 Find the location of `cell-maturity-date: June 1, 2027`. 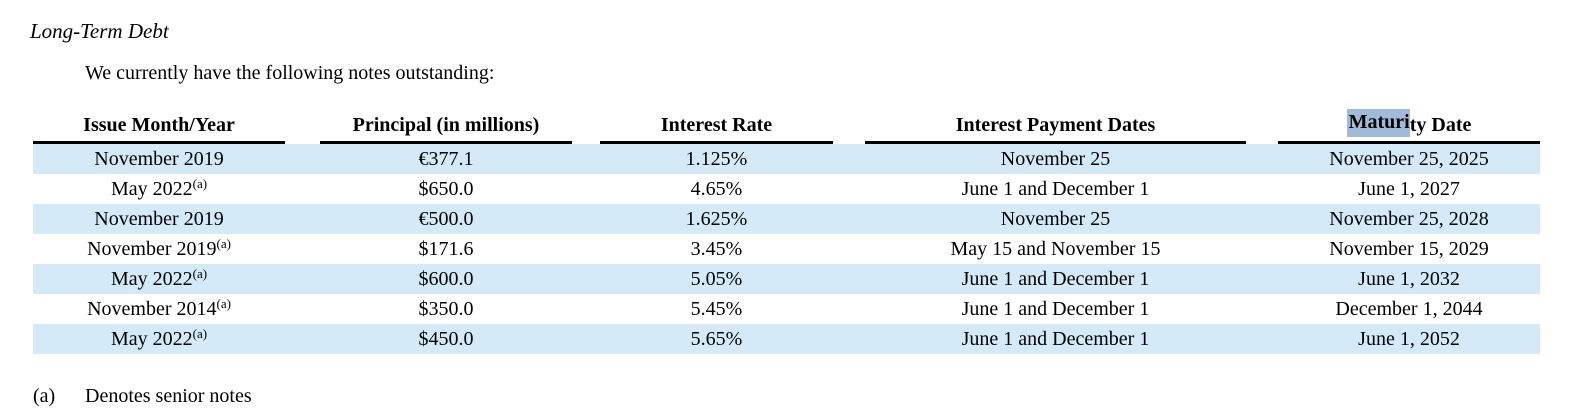

cell-maturity-date: June 1, 2027 is located at coordinates (1409, 190).